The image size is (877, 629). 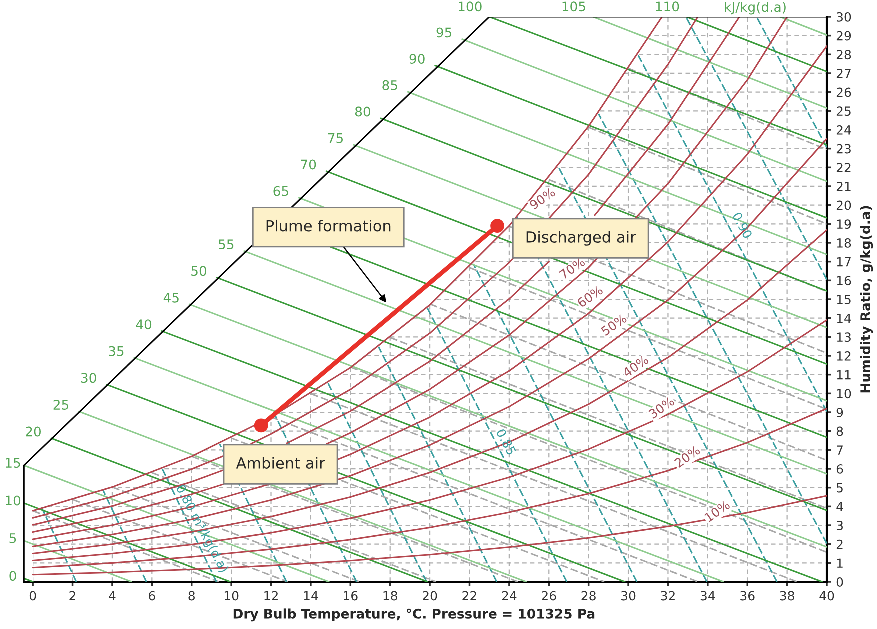 I want to click on y-tick-label: 30, so click(x=844, y=17).